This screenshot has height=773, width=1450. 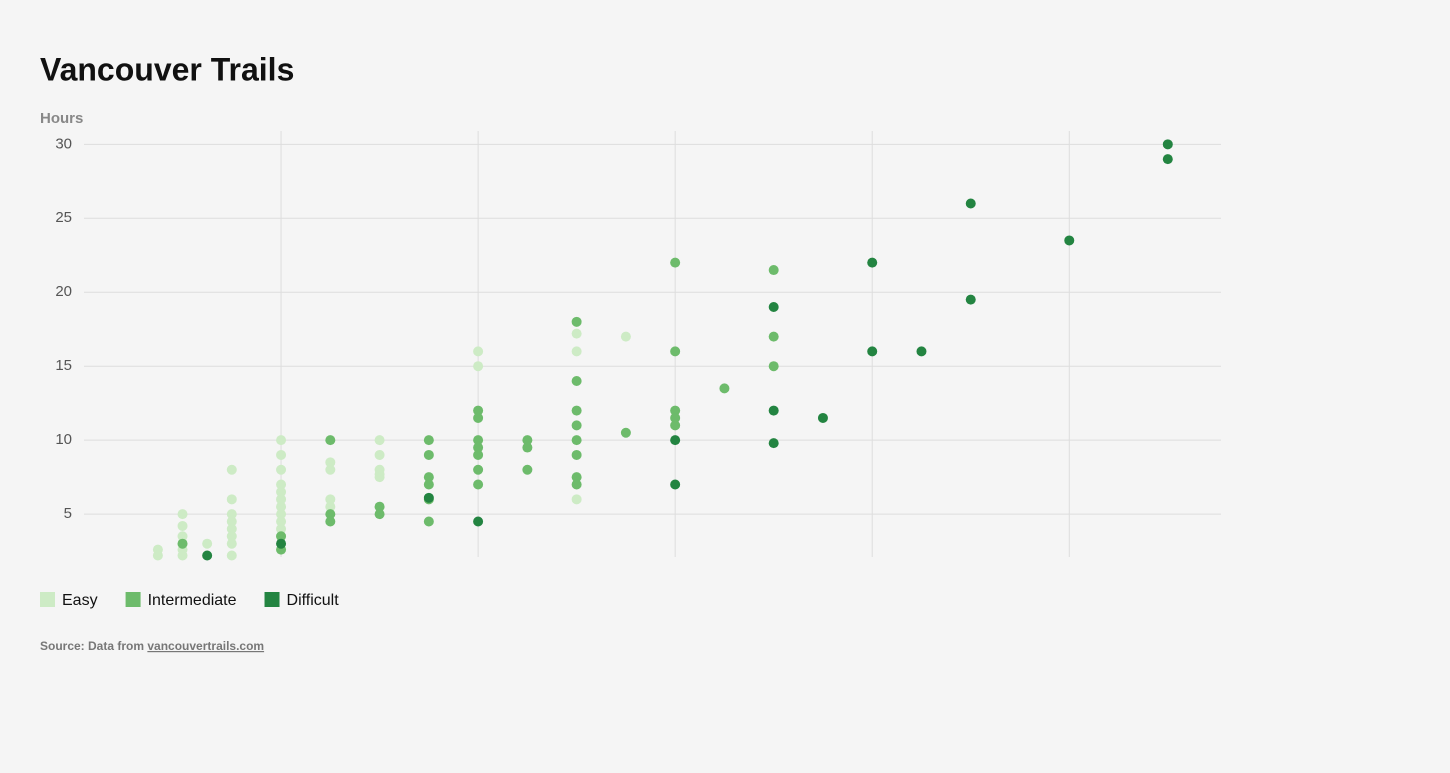 I want to click on source: Source: Data from vancouvertrails.com, so click(x=152, y=646).